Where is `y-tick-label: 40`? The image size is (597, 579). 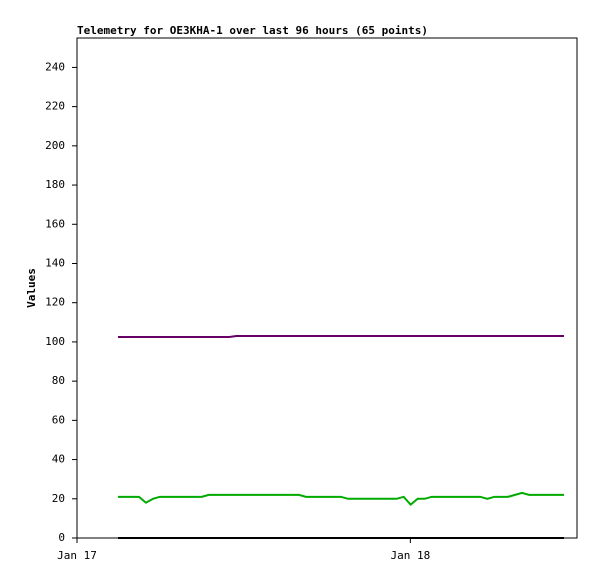
y-tick-label: 40 is located at coordinates (58, 459).